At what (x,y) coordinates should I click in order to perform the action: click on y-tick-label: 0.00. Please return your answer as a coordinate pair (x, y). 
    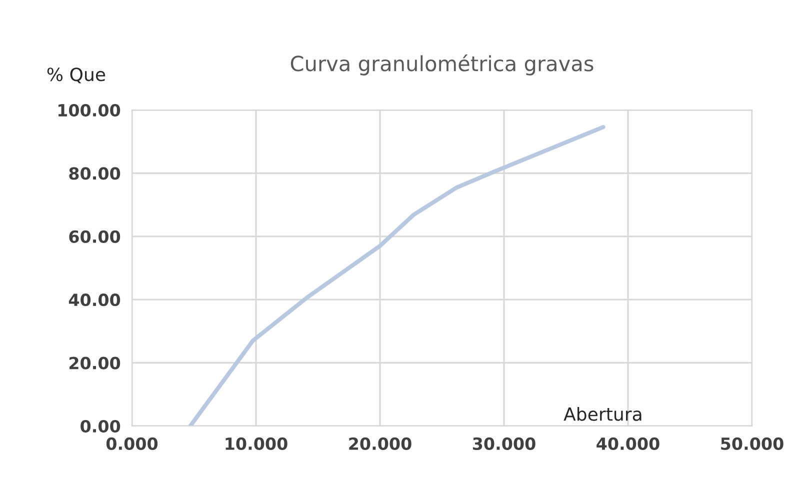
    Looking at the image, I should click on (100, 426).